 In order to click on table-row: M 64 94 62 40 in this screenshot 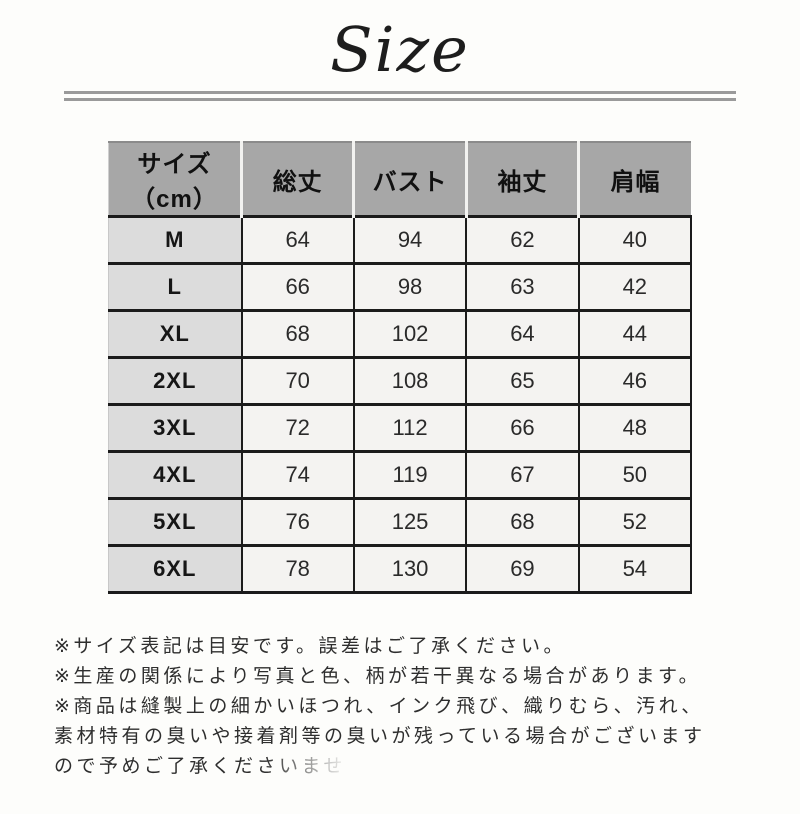, I will do `click(400, 240)`.